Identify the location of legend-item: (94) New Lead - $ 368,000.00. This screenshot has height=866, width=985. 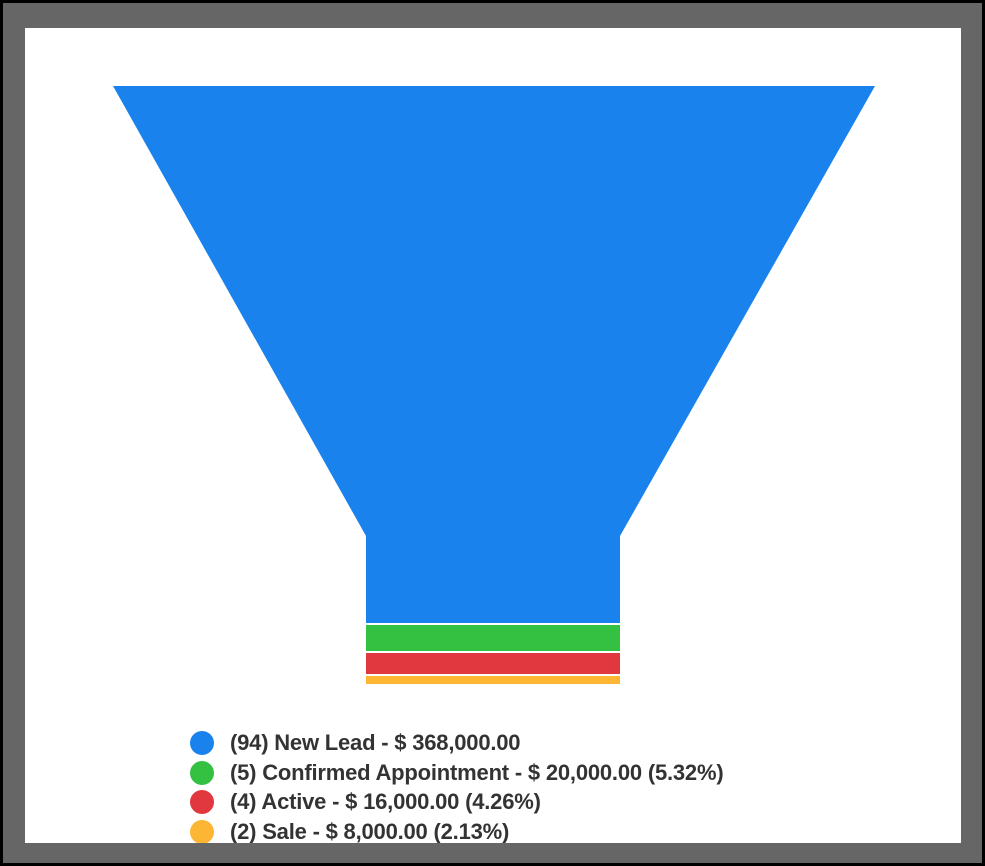
(456, 743).